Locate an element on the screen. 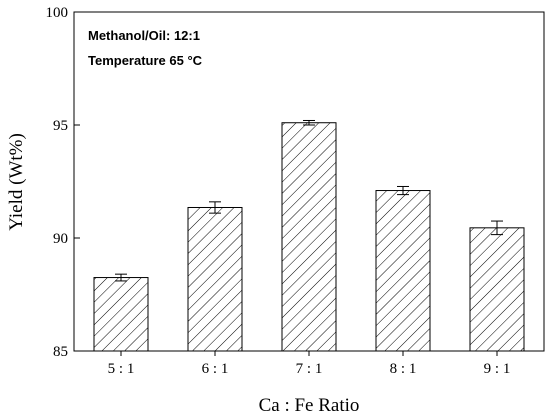 This screenshot has width=550, height=419. x-tick-label-2: 7 : 1 is located at coordinates (309, 369).